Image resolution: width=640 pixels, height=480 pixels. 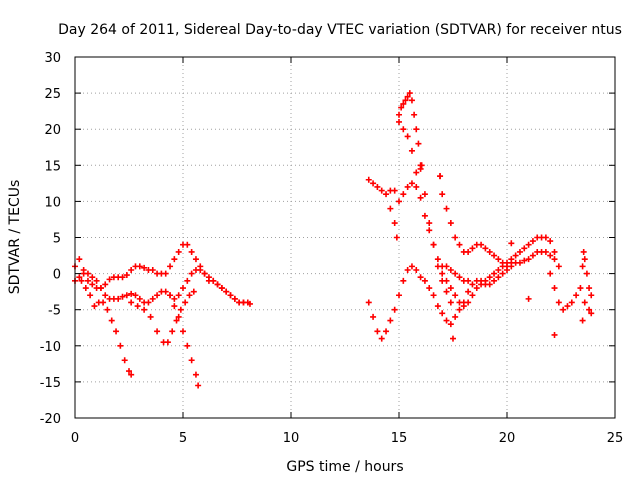 What do you see at coordinates (344, 467) in the screenshot?
I see `x-axis-label: GPS time / hours` at bounding box center [344, 467].